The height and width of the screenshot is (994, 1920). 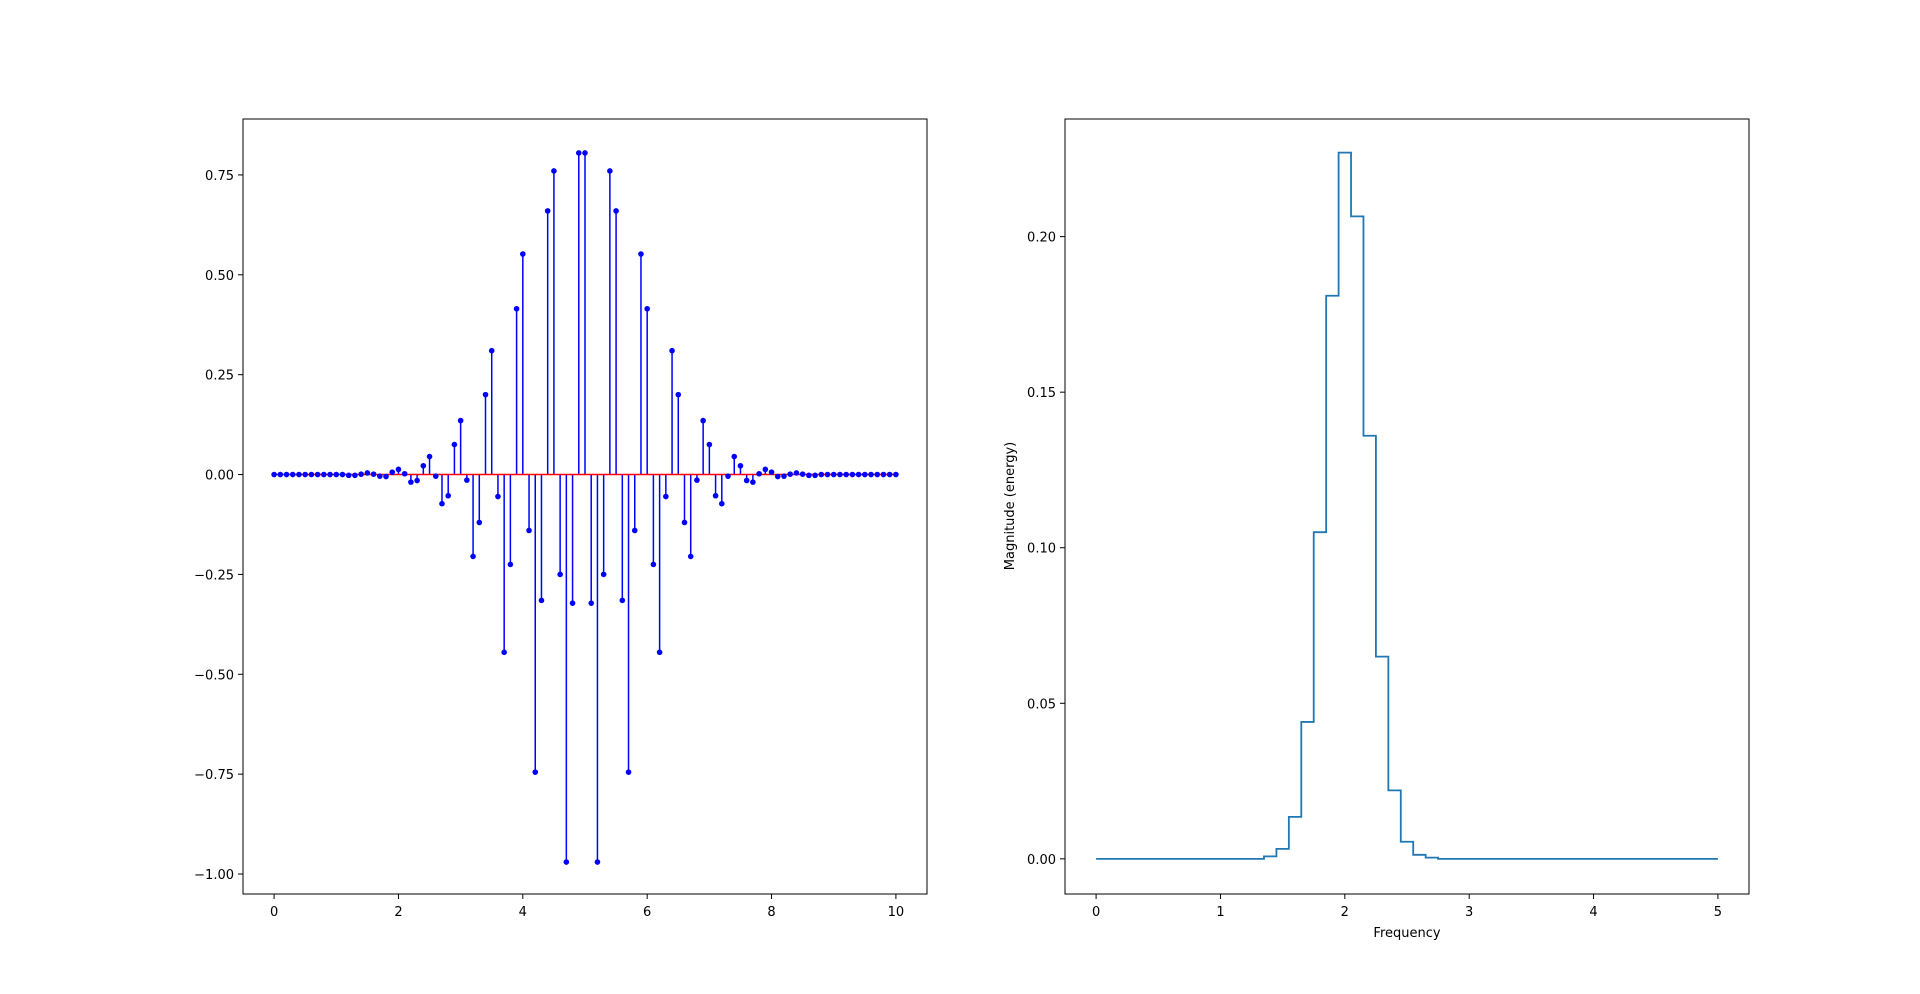 I want to click on stem-y-axis: −1.00 −0.75 −0.50 −0.25 0.00 0.25 0.50 0.75, so click(x=218, y=526).